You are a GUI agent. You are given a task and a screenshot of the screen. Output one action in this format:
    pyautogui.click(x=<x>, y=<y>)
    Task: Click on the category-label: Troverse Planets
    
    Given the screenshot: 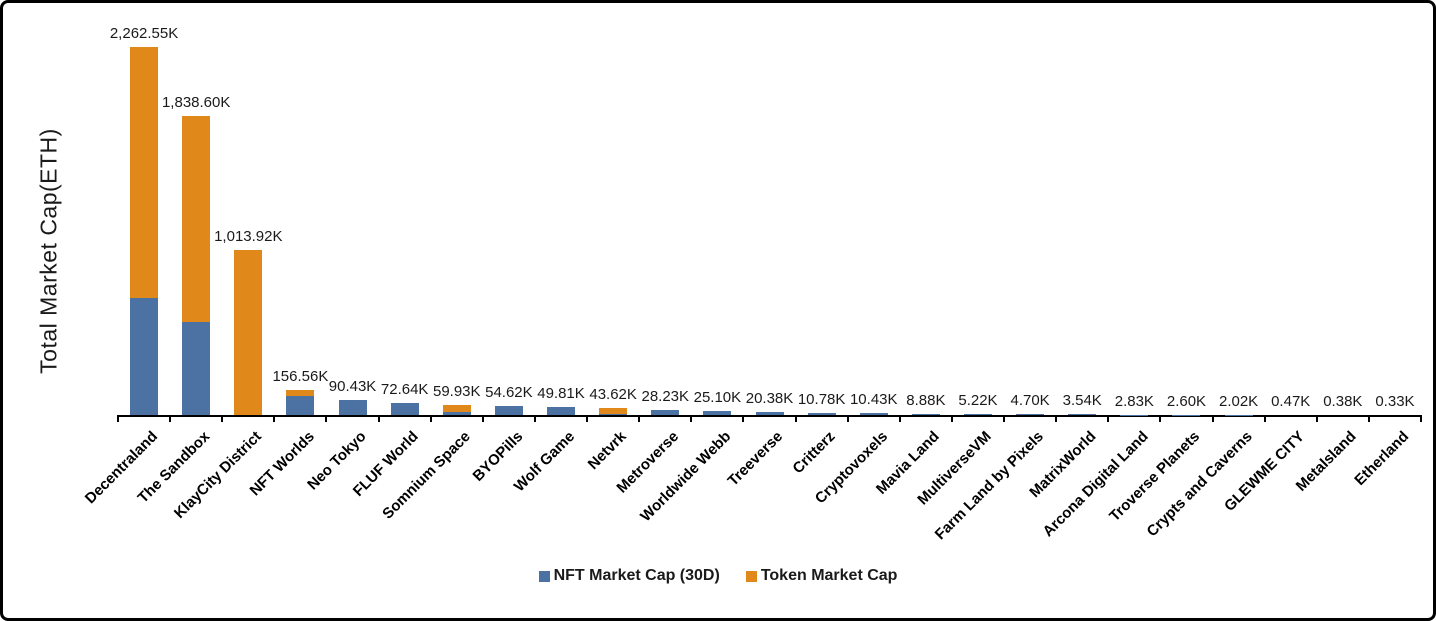 What is the action you would take?
    pyautogui.click(x=1155, y=476)
    